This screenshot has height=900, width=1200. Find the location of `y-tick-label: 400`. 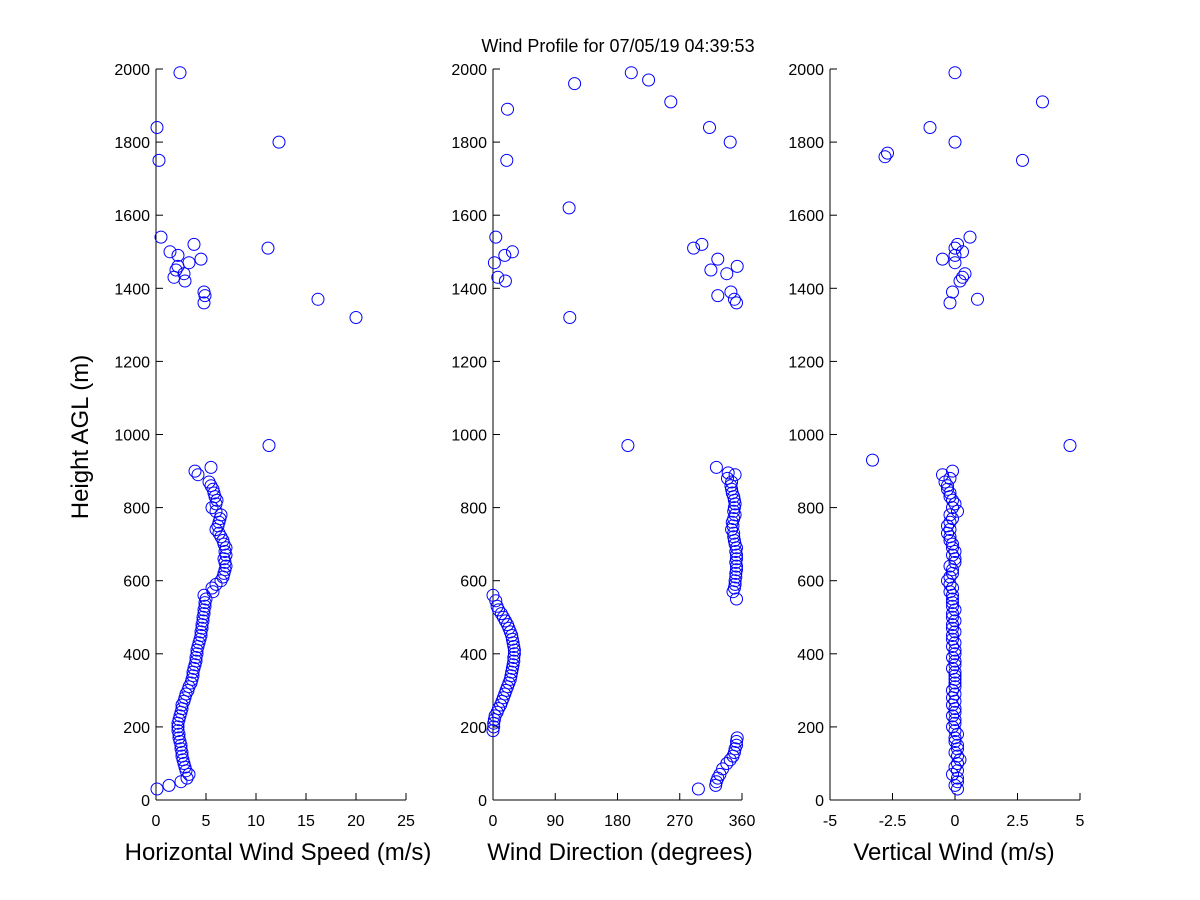

y-tick-label: 400 is located at coordinates (136, 655).